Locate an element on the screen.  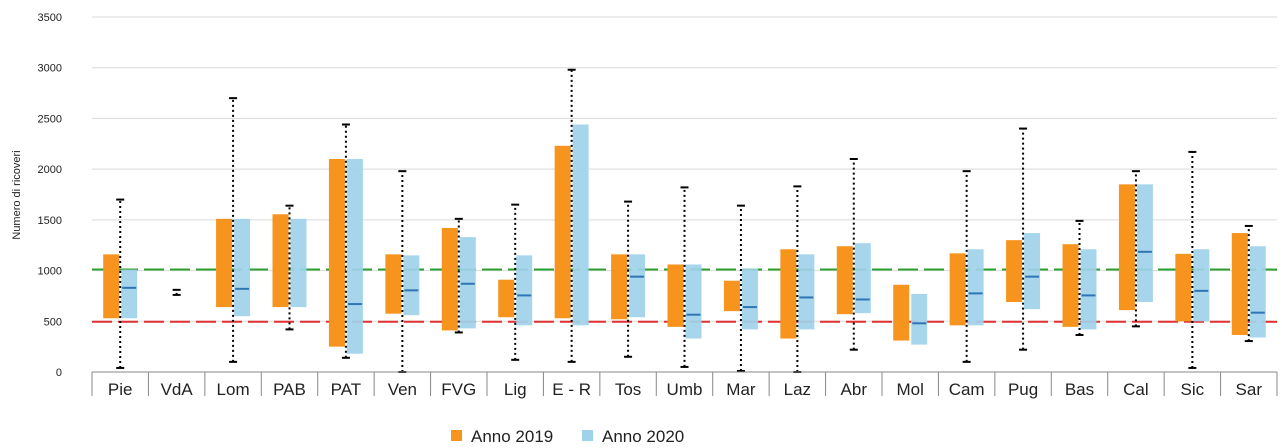
y-tick-label: 2500 is located at coordinates (50, 119).